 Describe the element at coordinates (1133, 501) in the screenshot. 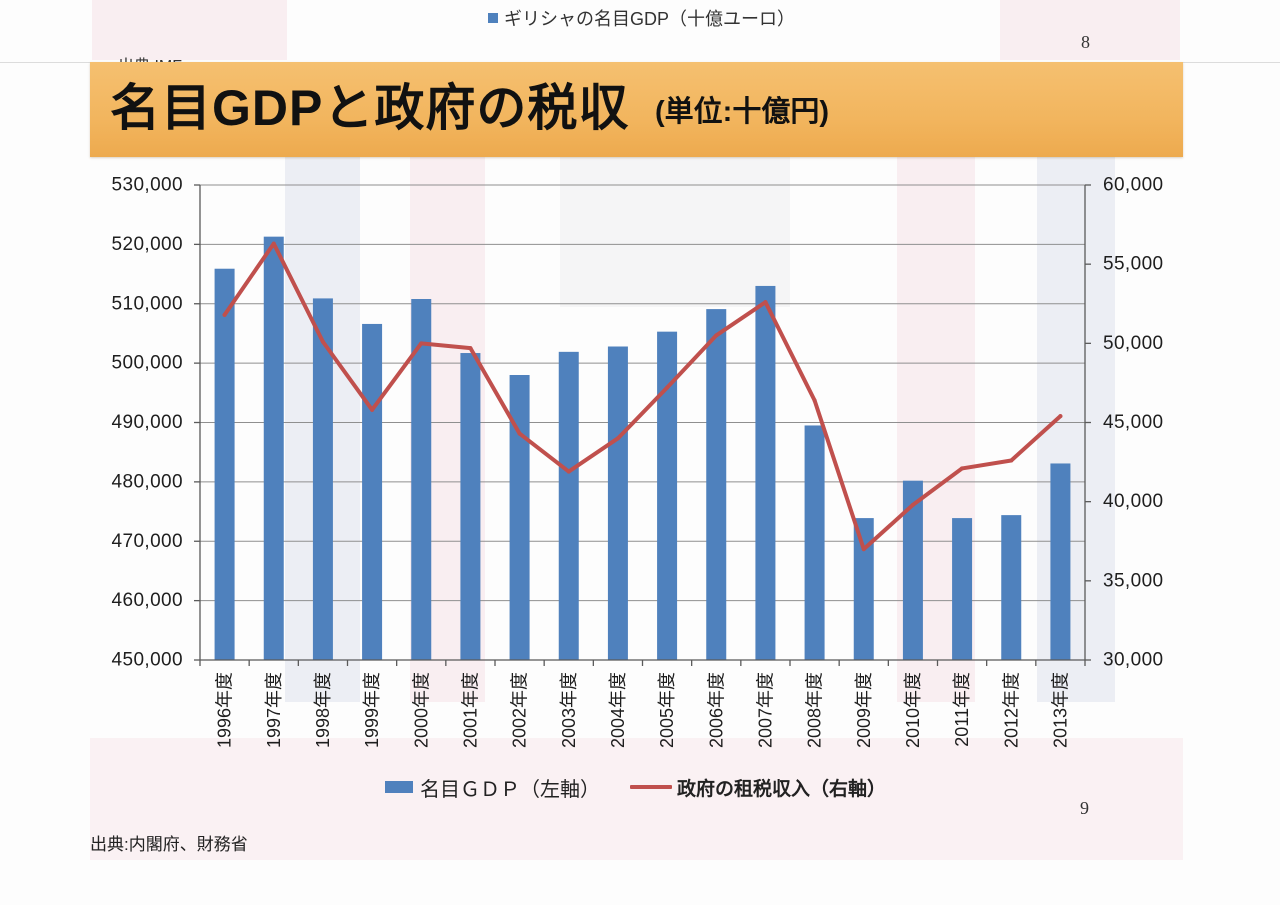

I see `right-axis-tick-label: 40,000` at that location.